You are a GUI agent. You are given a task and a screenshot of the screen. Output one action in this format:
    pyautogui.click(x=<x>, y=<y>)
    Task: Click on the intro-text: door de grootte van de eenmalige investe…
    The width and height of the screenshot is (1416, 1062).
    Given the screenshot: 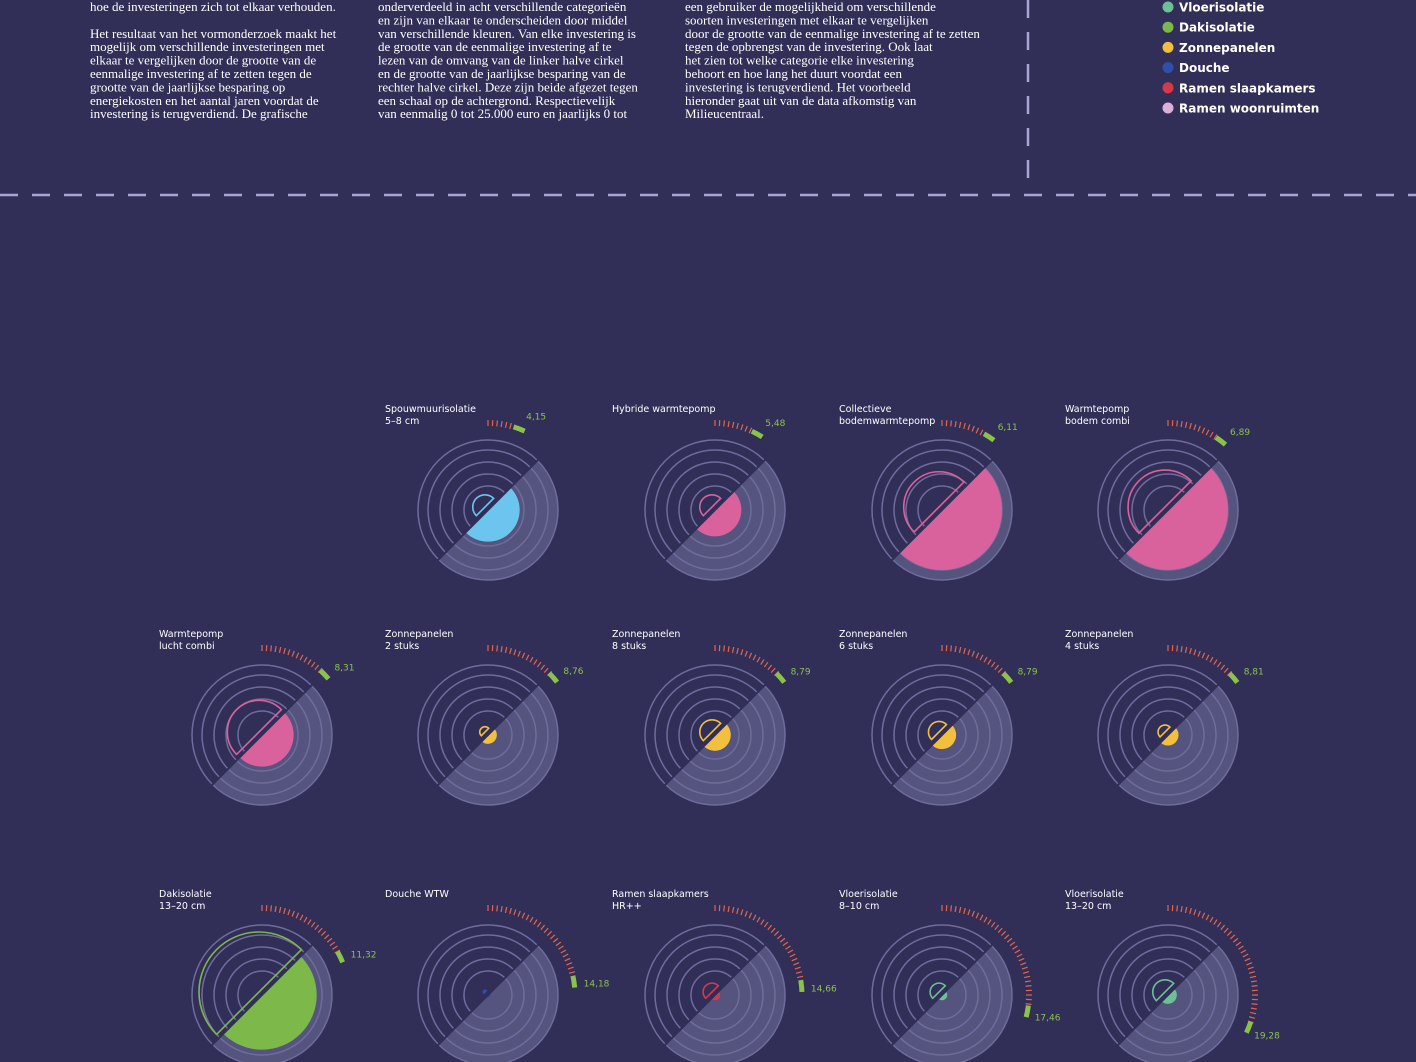 What is the action you would take?
    pyautogui.click(x=832, y=33)
    